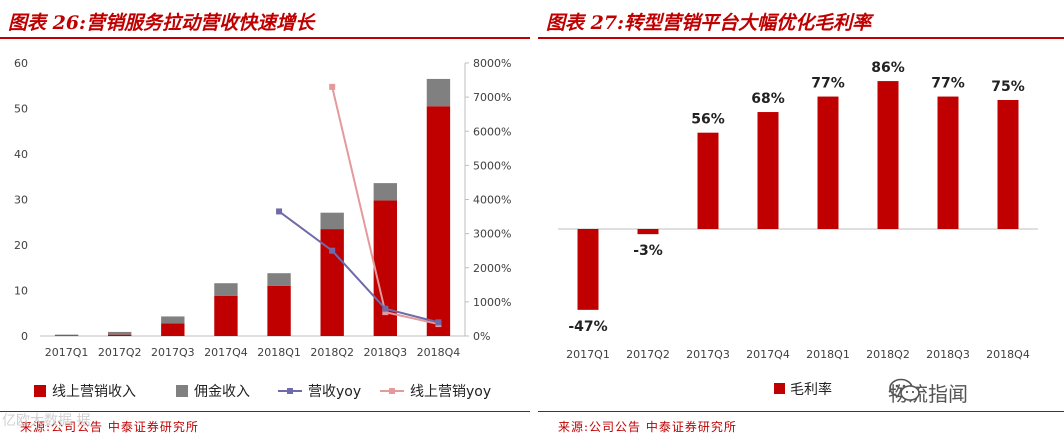 Image resolution: width=1064 pixels, height=441 pixels. Describe the element at coordinates (648, 251) in the screenshot. I see `data-label: -3%` at that location.